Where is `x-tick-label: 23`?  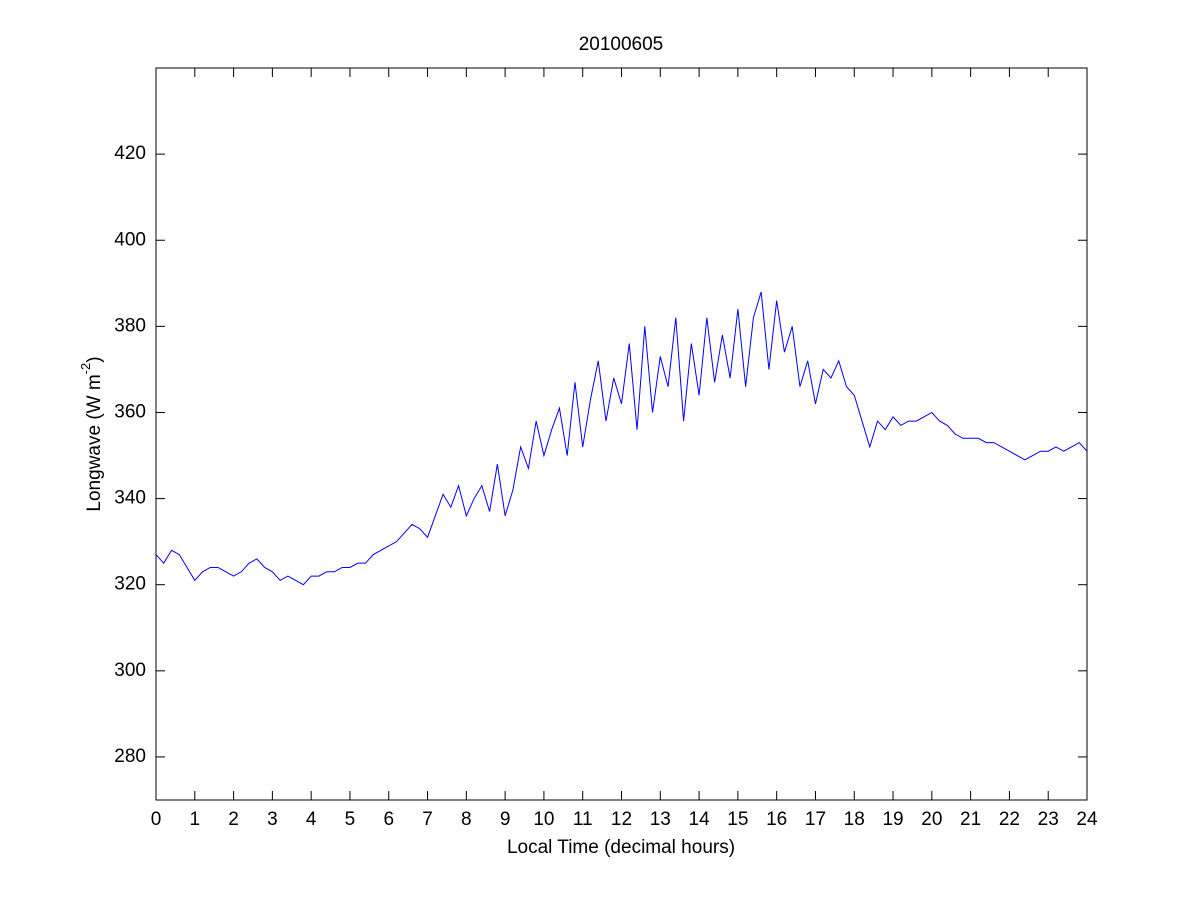
x-tick-label: 23 is located at coordinates (1048, 819).